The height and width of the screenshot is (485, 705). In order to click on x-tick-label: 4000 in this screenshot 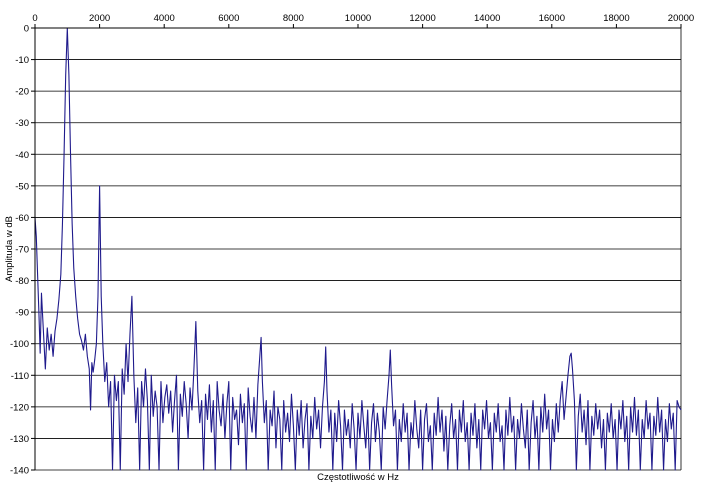, I will do `click(164, 18)`.